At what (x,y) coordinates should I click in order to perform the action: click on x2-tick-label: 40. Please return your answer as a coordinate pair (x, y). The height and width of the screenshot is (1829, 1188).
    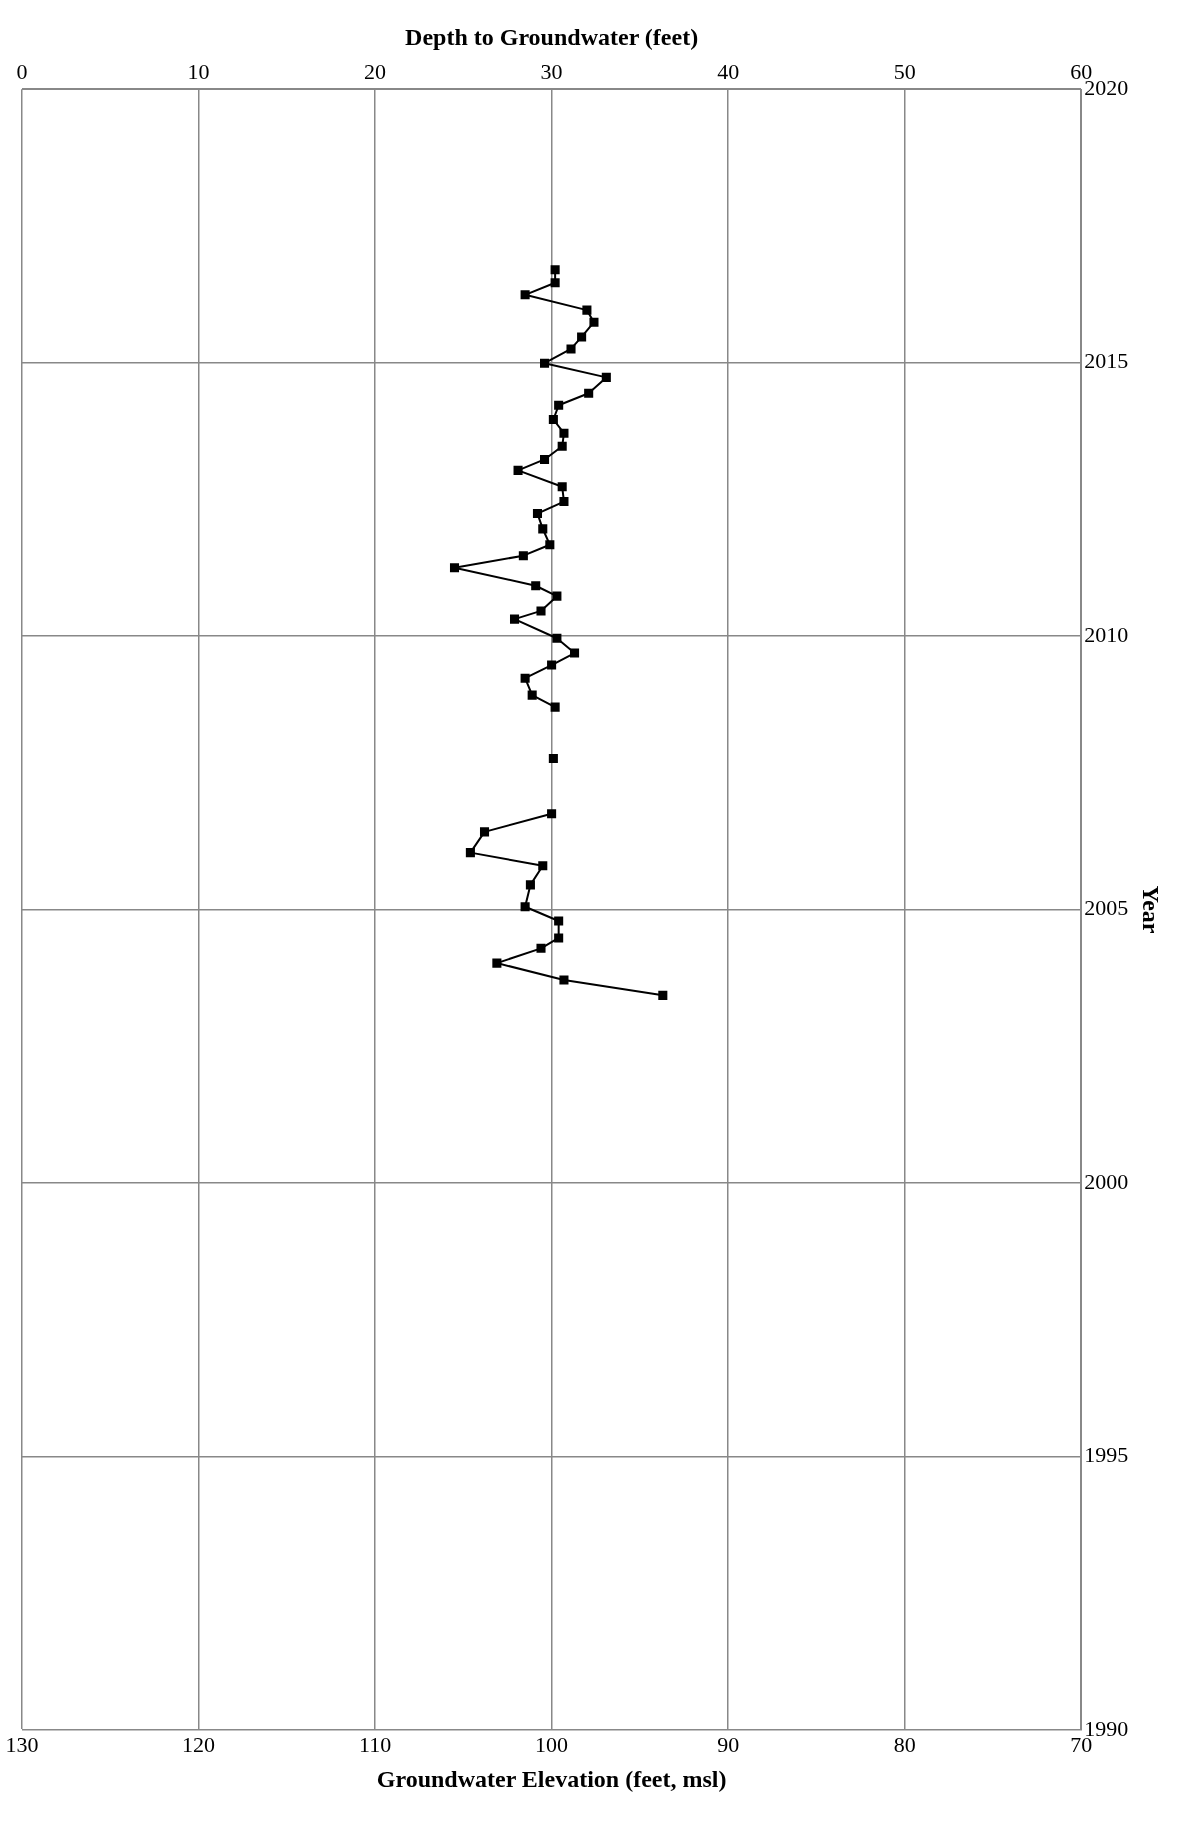
    Looking at the image, I should click on (728, 71).